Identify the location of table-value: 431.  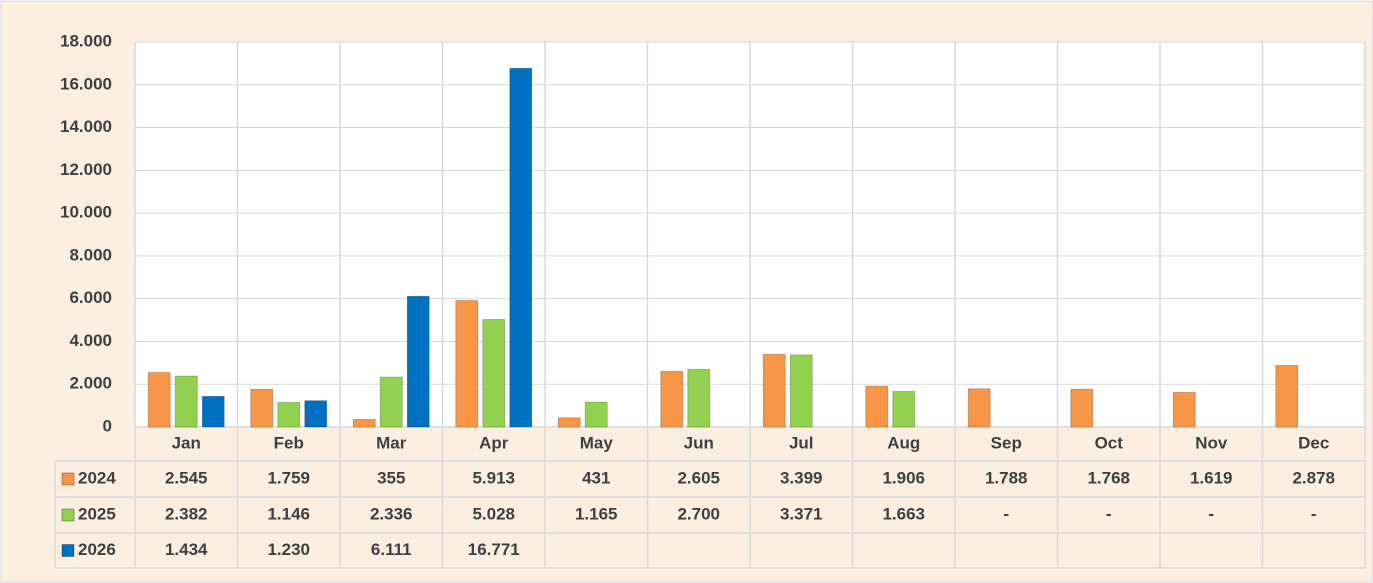
(596, 477).